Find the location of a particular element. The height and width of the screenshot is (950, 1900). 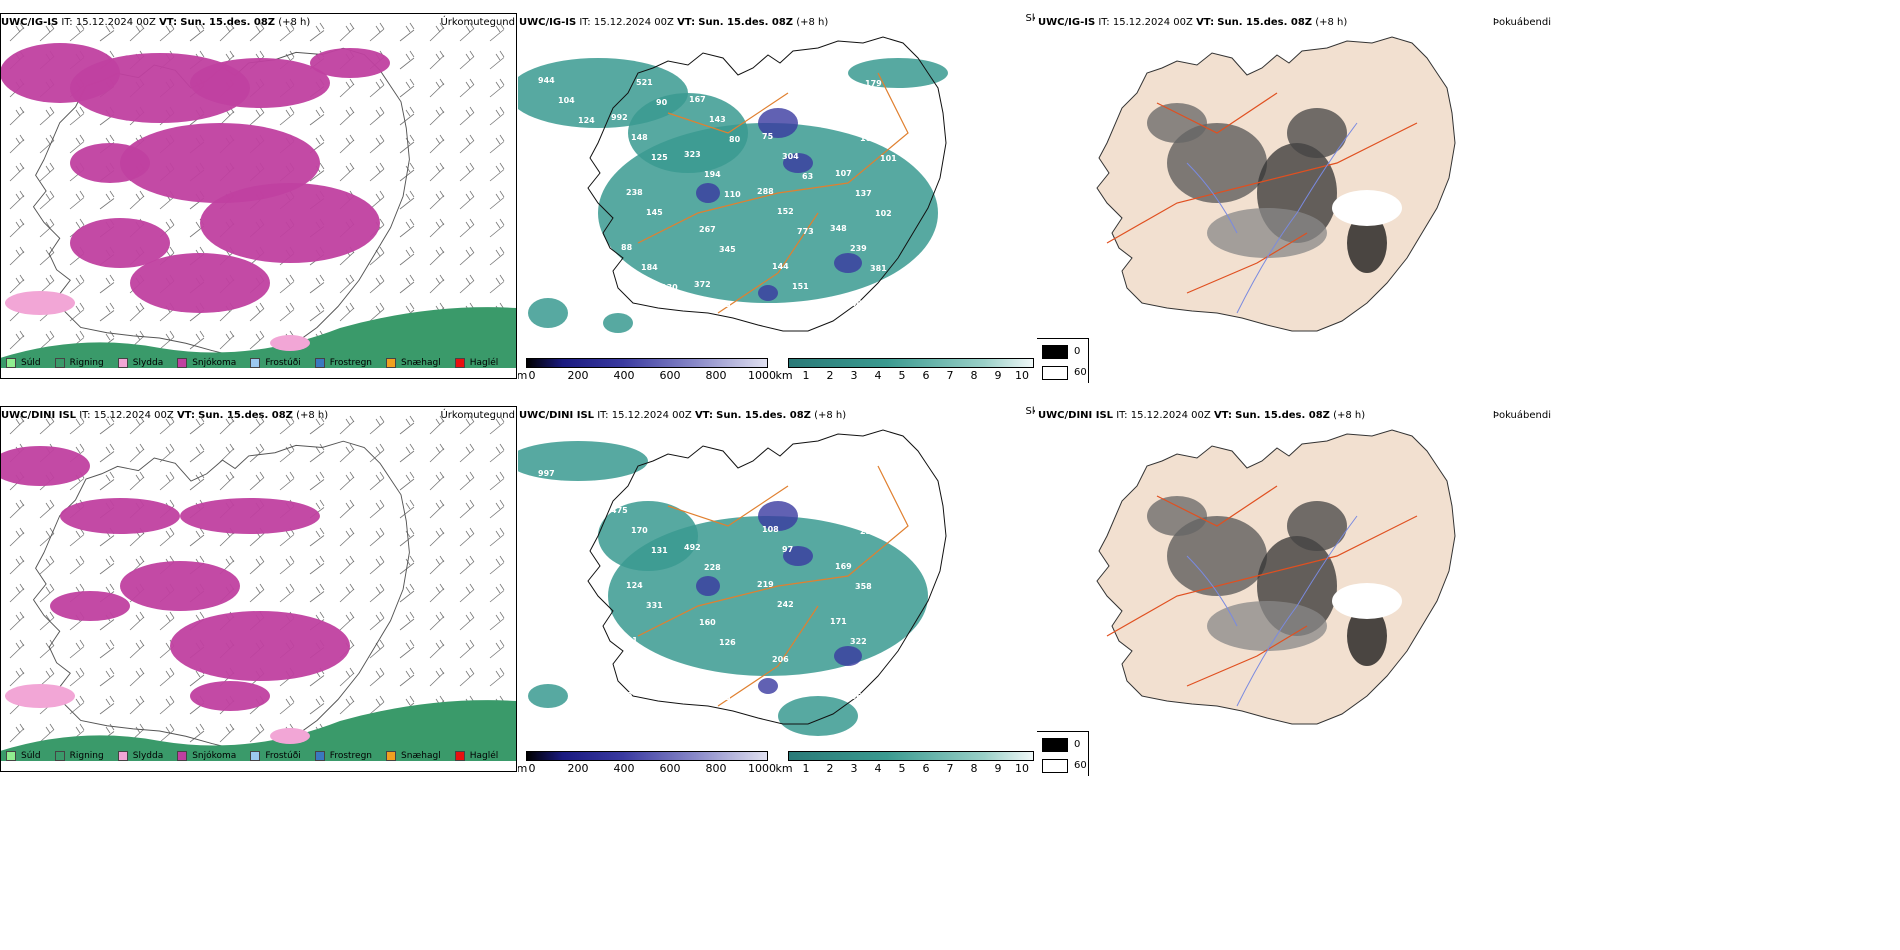

visibility-value-label: 331 is located at coordinates (629, 640).